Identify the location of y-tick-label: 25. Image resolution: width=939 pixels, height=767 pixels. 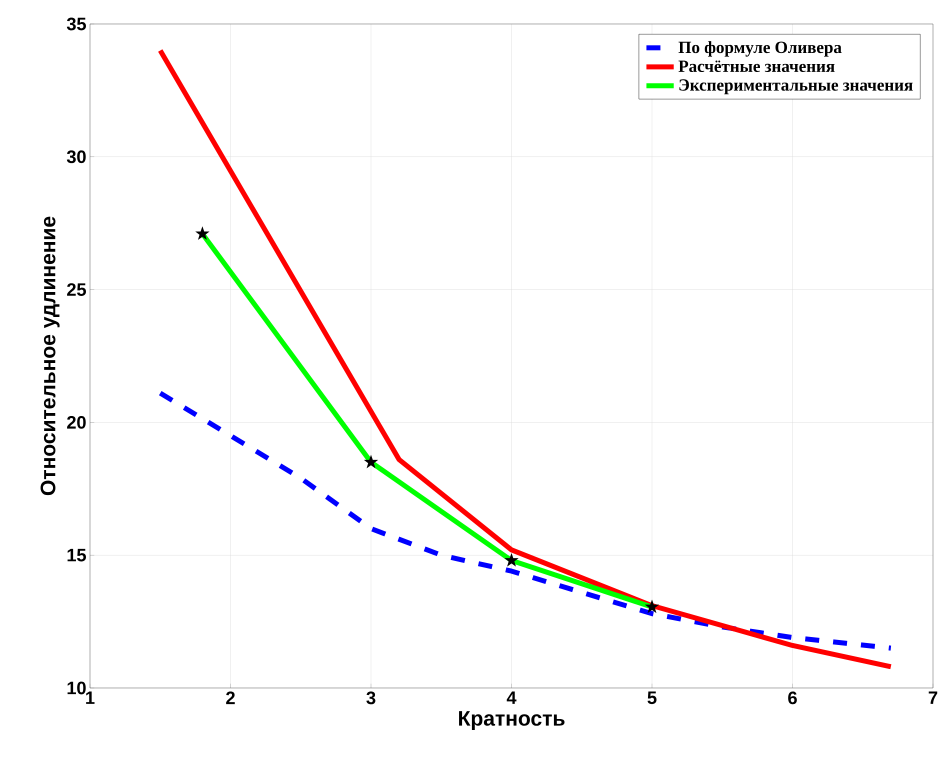
(76, 289).